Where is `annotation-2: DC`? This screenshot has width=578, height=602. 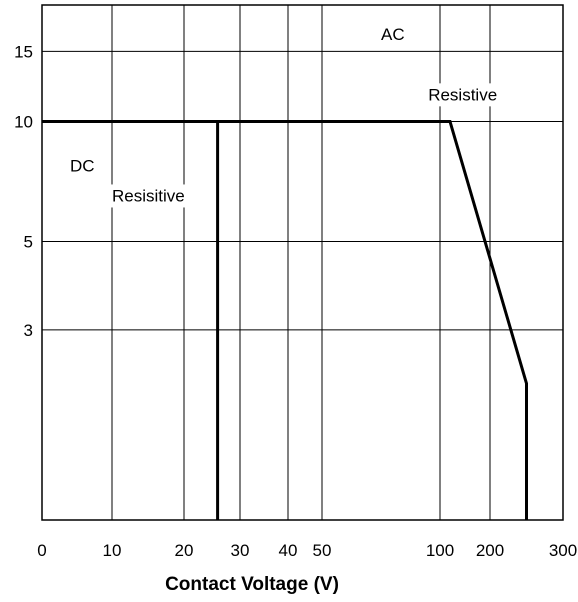
annotation-2: DC is located at coordinates (82, 166).